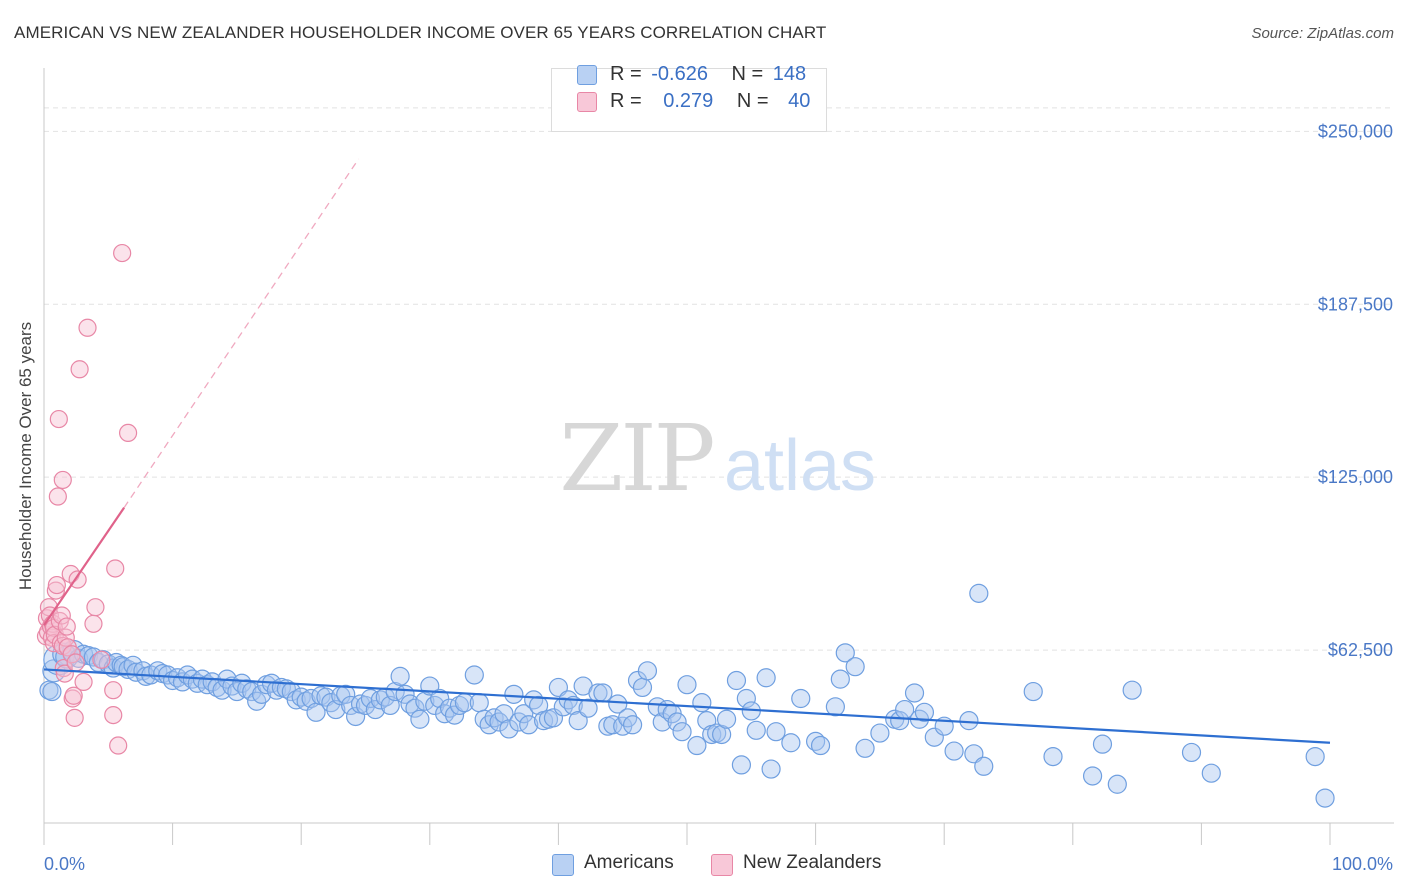 This screenshot has width=1406, height=892. Describe the element at coordinates (1355, 477) in the screenshot. I see `y-tick-label: $125,000` at that location.